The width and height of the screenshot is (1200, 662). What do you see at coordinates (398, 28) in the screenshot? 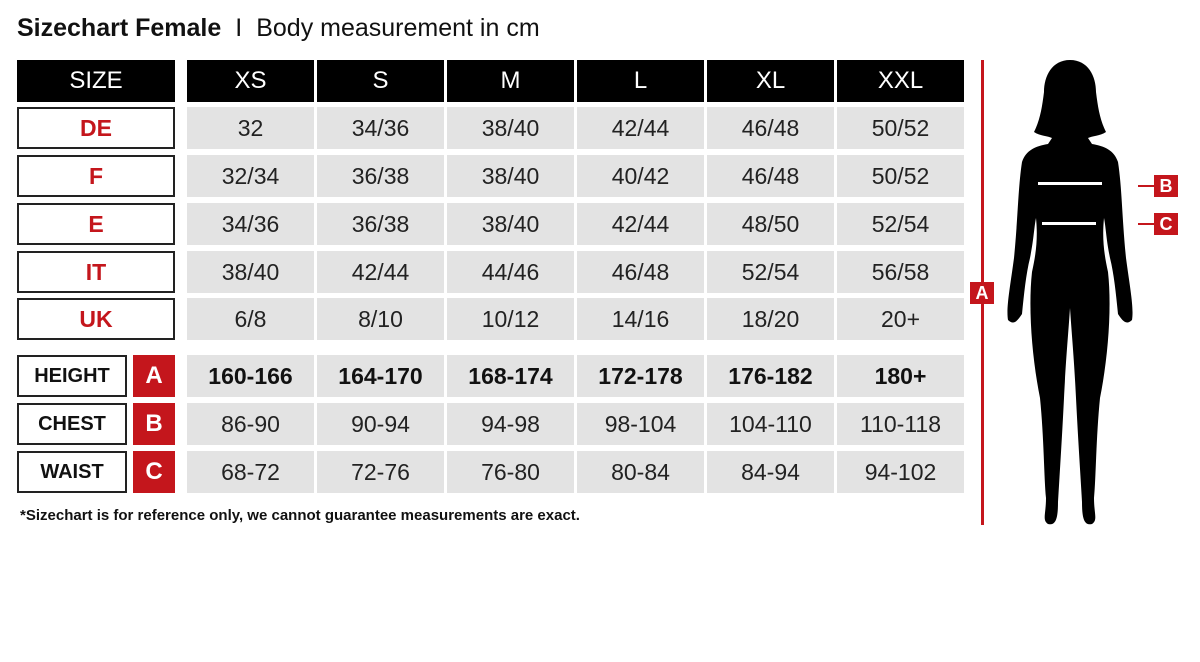
I see `title-subtitle: Body measurement in cm` at bounding box center [398, 28].